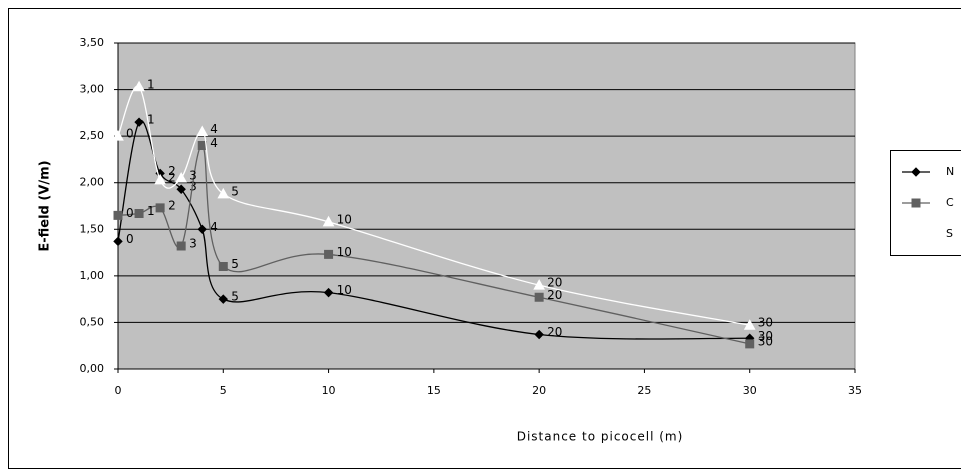  Describe the element at coordinates (950, 202) in the screenshot. I see `legend-label: C` at that location.